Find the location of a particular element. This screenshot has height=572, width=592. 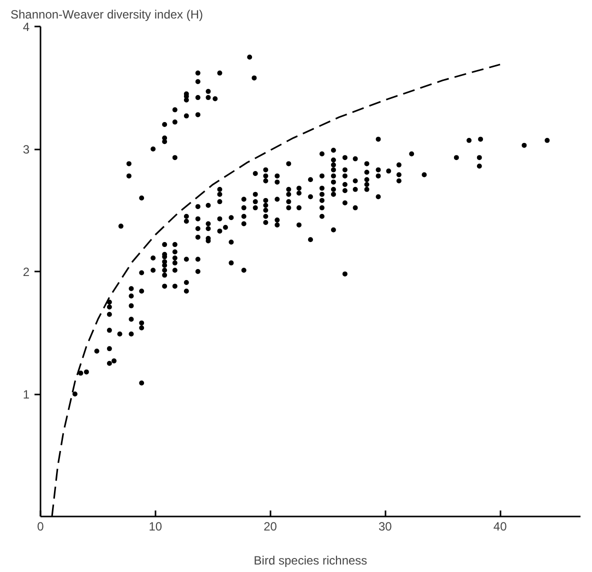

x-axis-title: Bird species richness is located at coordinates (311, 561).